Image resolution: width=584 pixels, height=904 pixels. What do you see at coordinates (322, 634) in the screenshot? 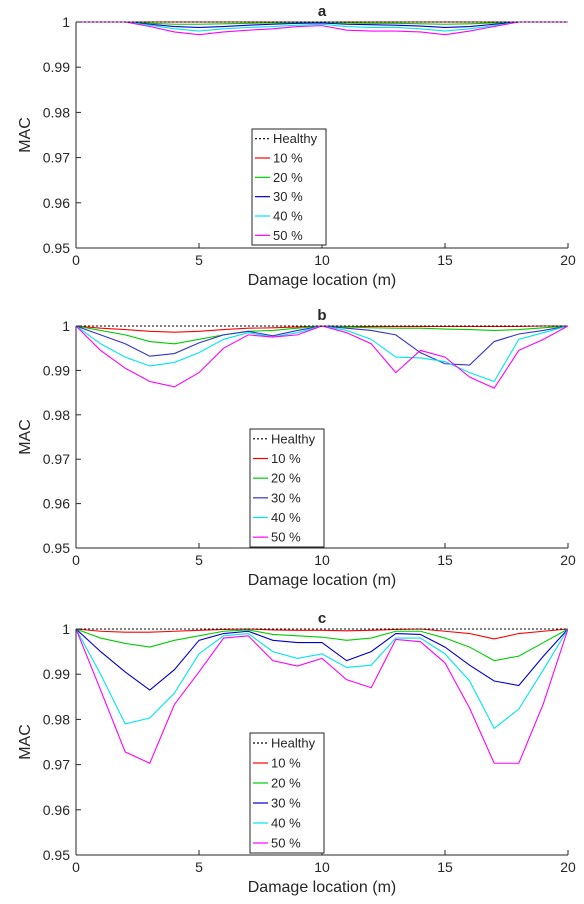
I see `series-line-10pct` at bounding box center [322, 634].